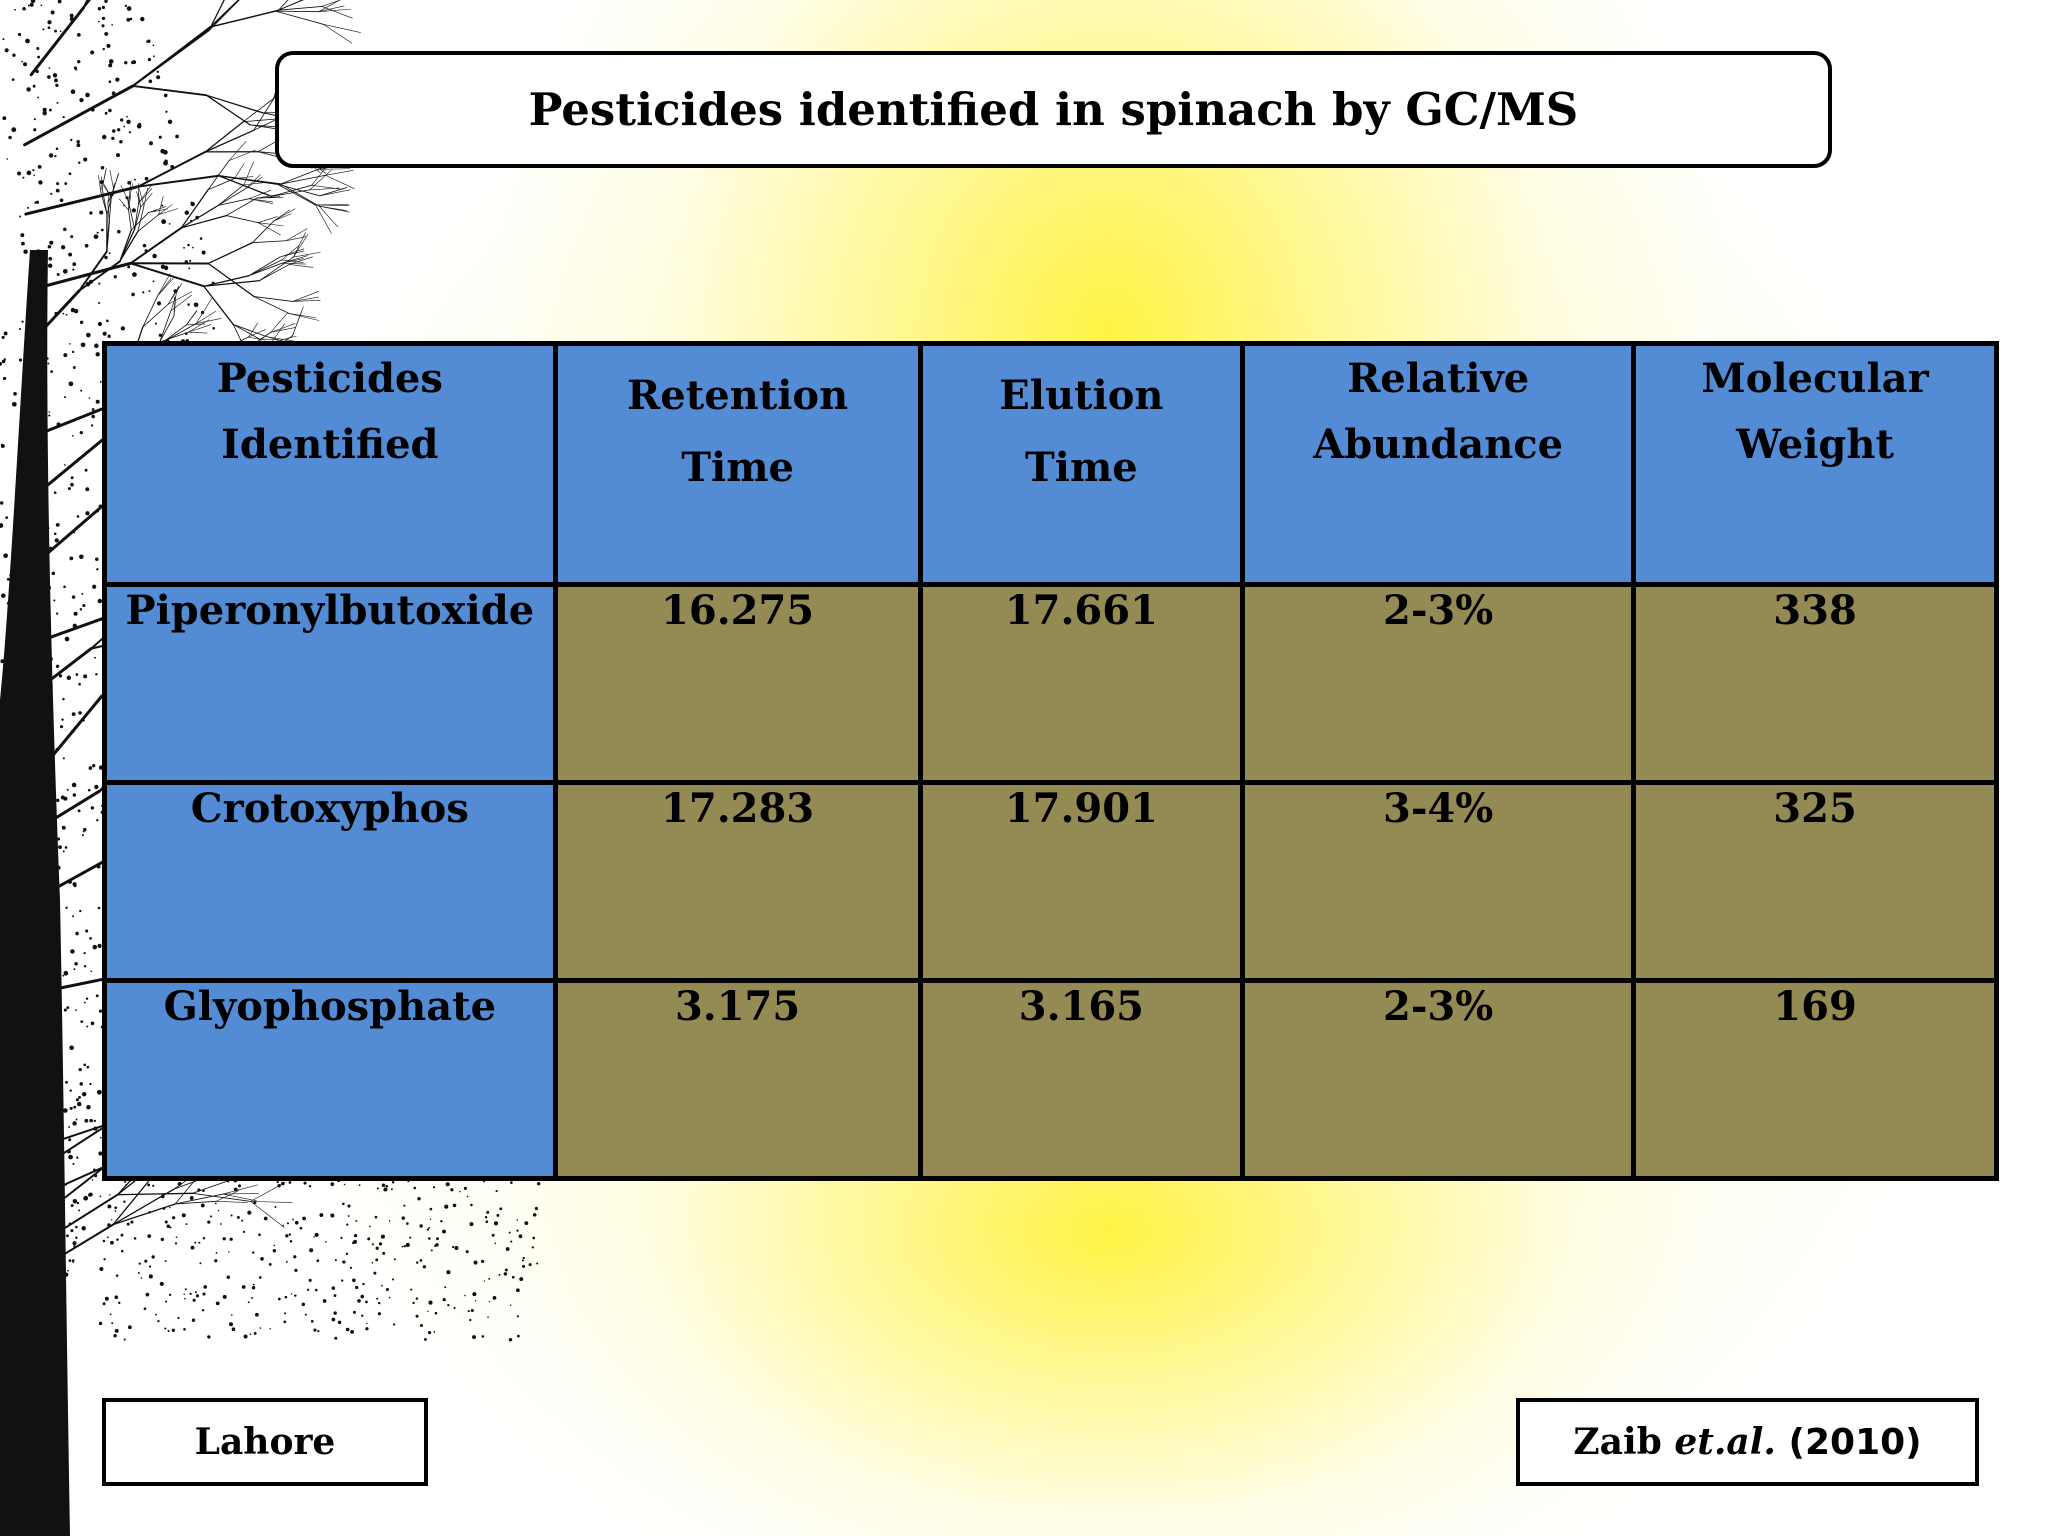 The width and height of the screenshot is (2048, 1536). Describe the element at coordinates (737, 683) in the screenshot. I see `retention-time-cell: 16.275` at that location.